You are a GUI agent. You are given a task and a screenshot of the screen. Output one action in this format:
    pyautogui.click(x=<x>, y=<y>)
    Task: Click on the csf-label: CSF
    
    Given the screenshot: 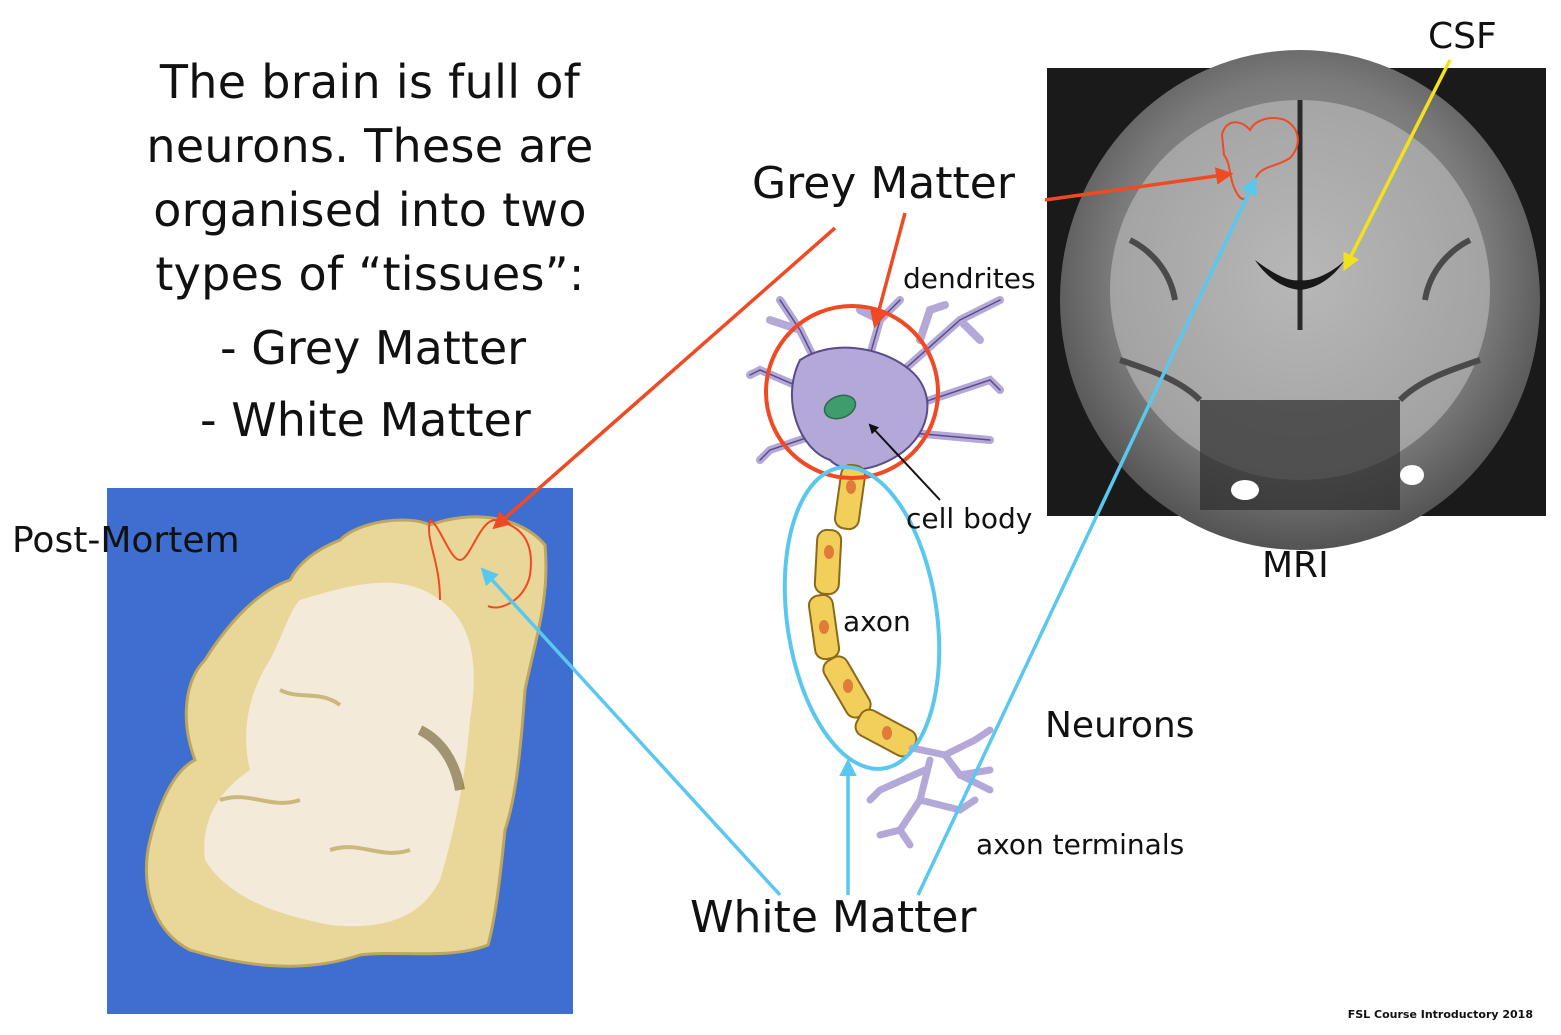 What is the action you would take?
    pyautogui.click(x=1462, y=36)
    